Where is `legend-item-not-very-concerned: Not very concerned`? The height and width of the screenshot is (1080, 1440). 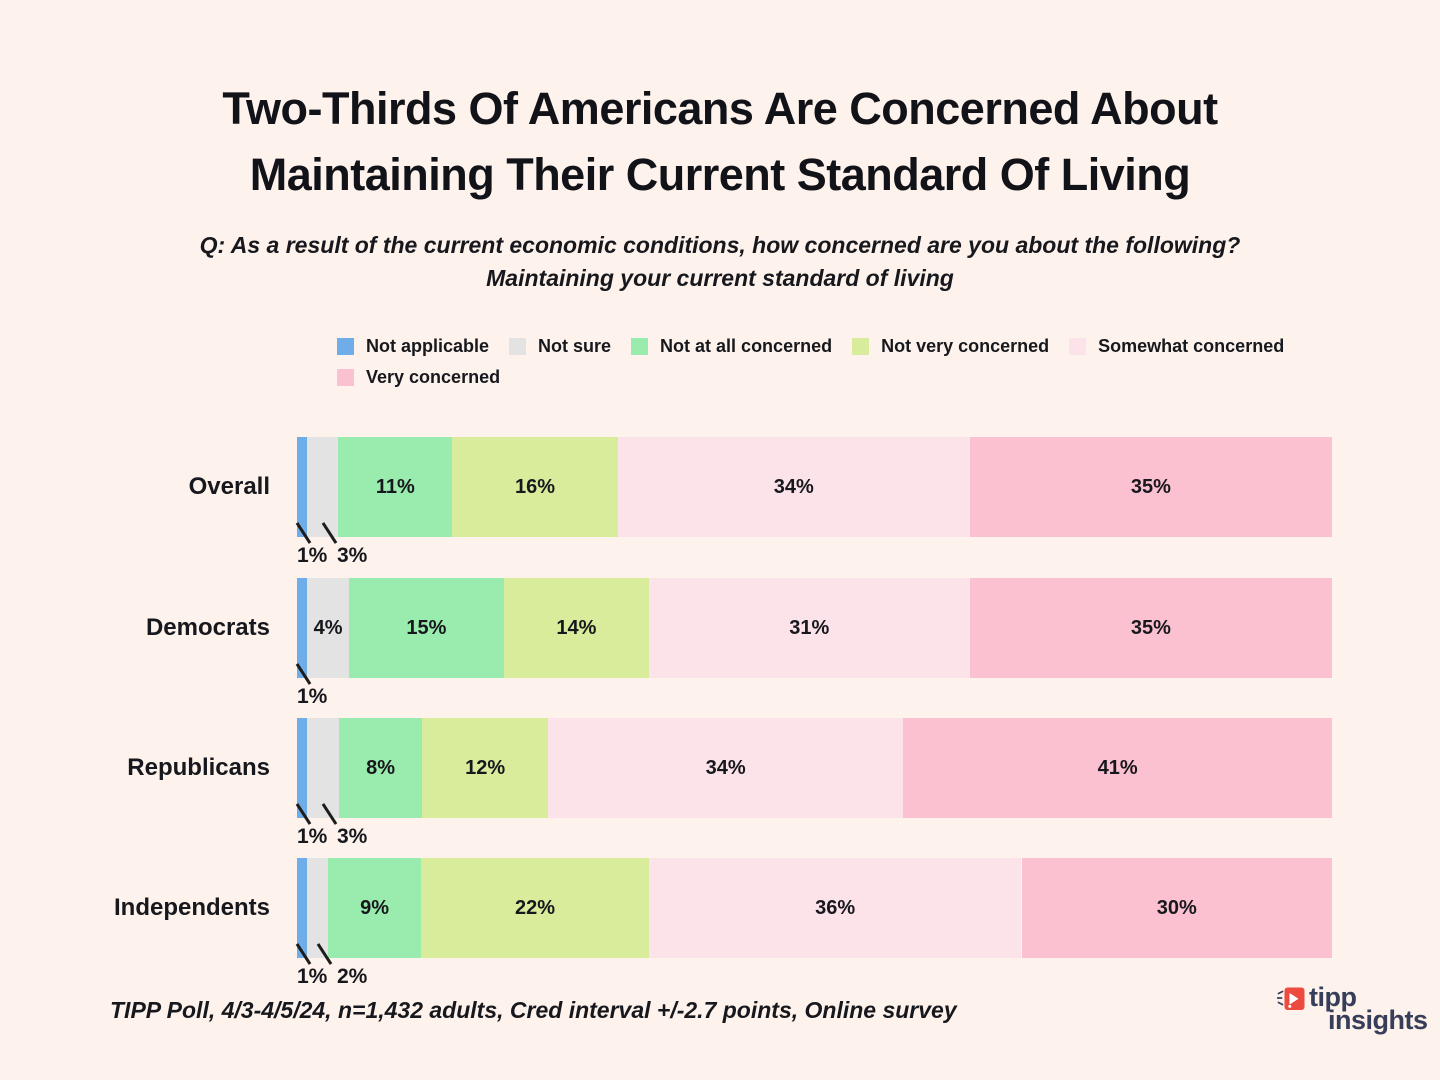
legend-item-not-very-concerned: Not very concerned is located at coordinates (950, 346).